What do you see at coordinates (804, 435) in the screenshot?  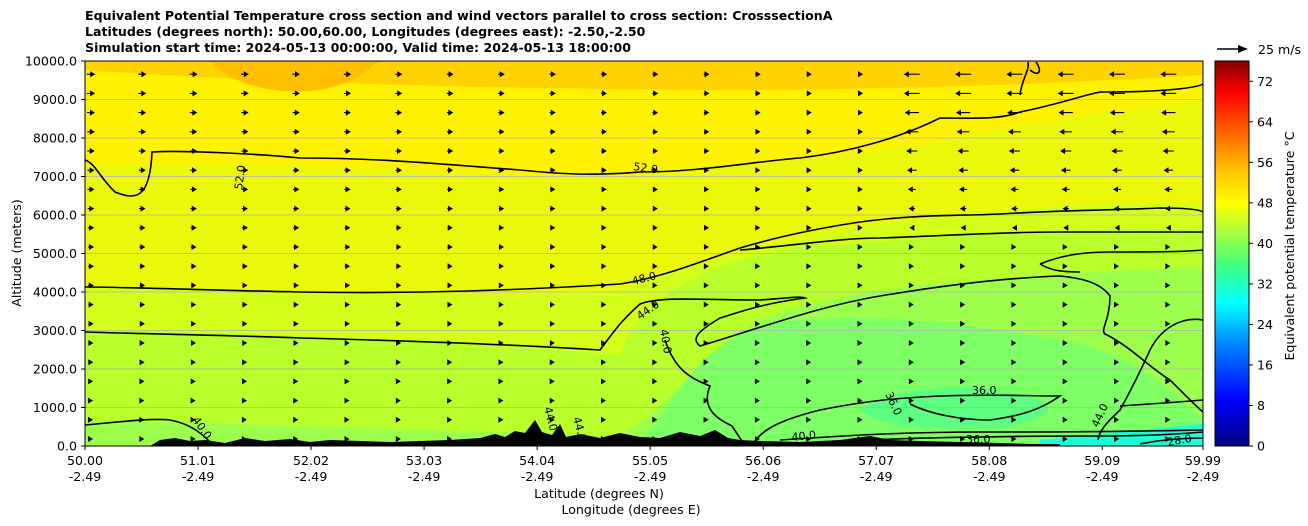 I see `contour-label: 40.0` at bounding box center [804, 435].